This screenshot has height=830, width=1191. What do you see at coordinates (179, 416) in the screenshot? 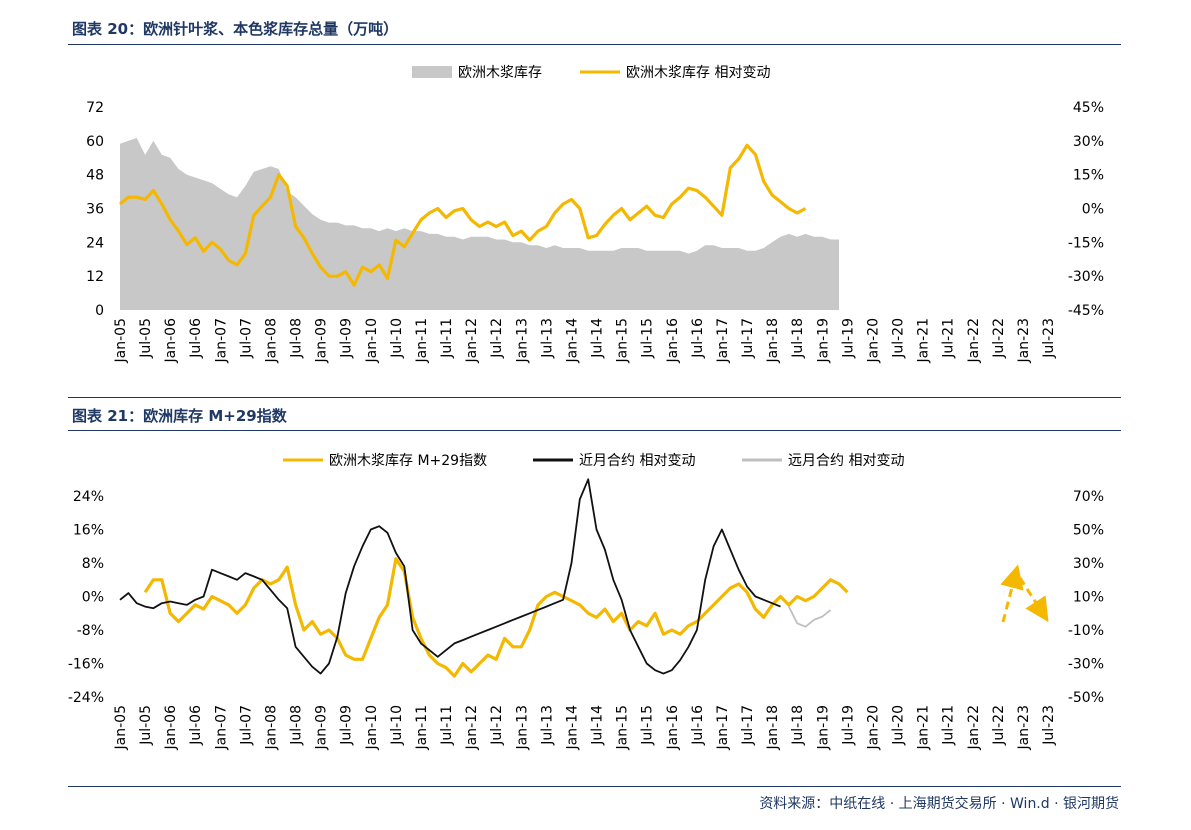
I see `figure-21-title: 图表 21：欧洲库存 M+29指数` at bounding box center [179, 416].